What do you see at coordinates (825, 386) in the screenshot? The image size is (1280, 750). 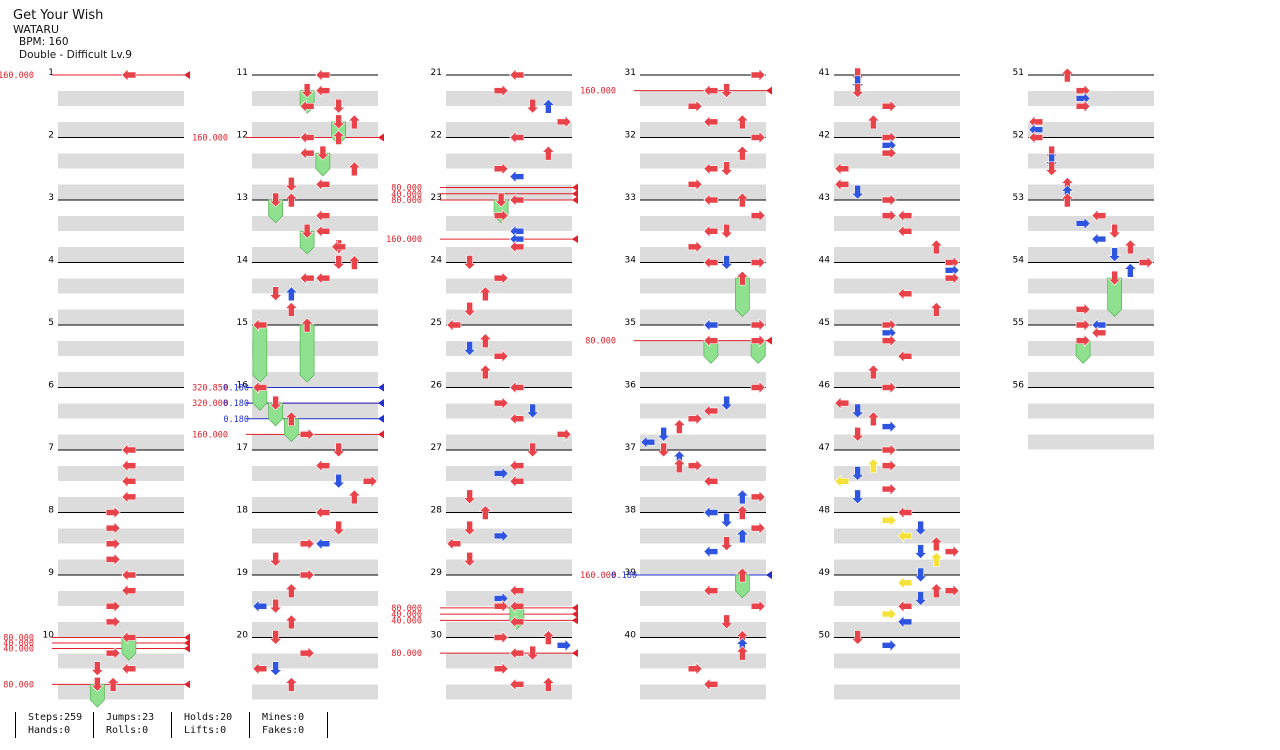 I see `measure-number: 46` at bounding box center [825, 386].